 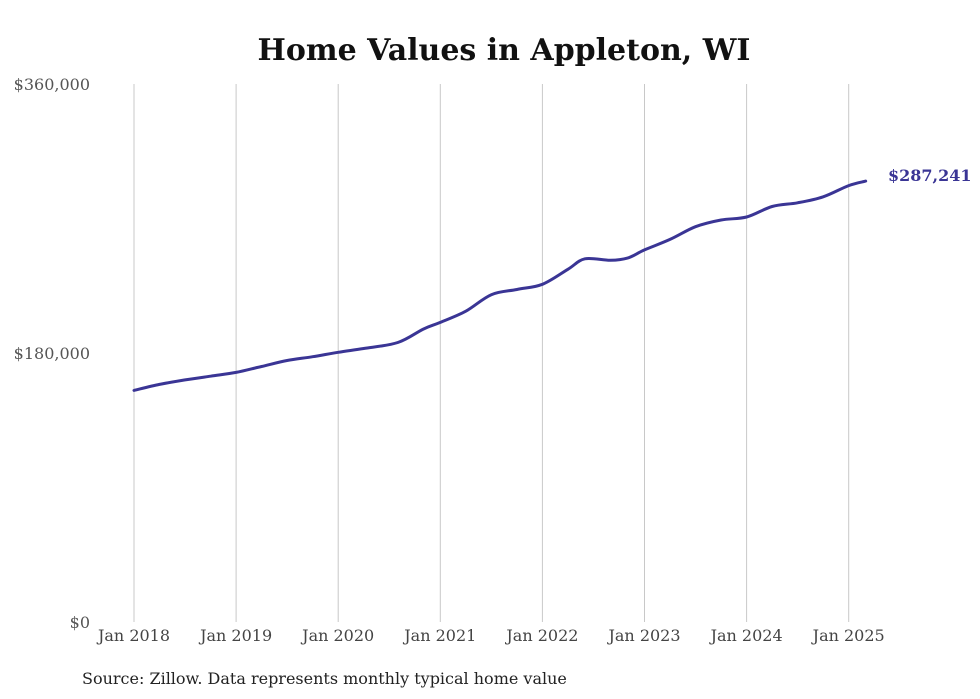 What do you see at coordinates (504, 50) in the screenshot?
I see `chart-title: Home Values in Appleton, WI` at bounding box center [504, 50].